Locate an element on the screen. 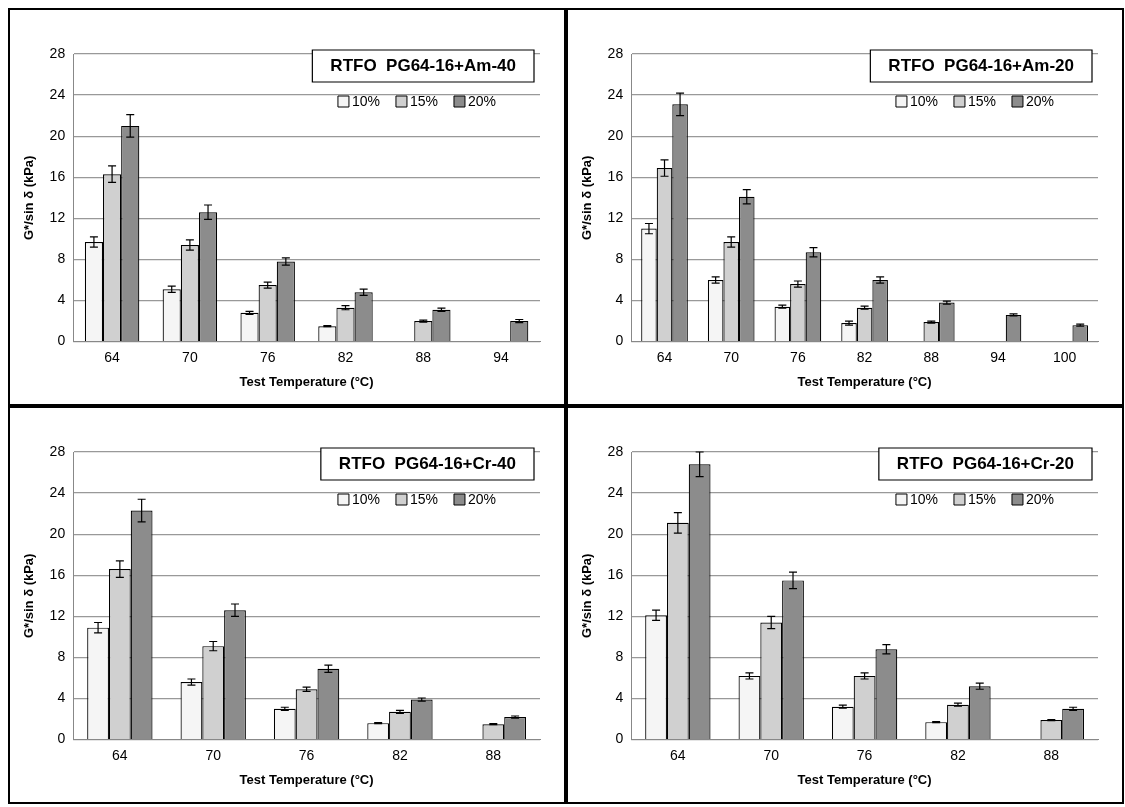 The image size is (1125, 807). chart-title: RTFO PG64-16+Cr-20 is located at coordinates (985, 463).